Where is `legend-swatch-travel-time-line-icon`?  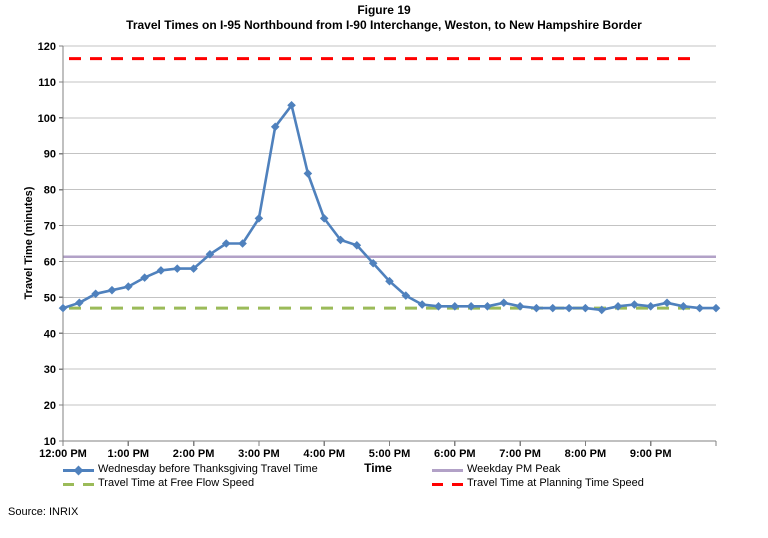 legend-swatch-travel-time-line-icon is located at coordinates (78, 470).